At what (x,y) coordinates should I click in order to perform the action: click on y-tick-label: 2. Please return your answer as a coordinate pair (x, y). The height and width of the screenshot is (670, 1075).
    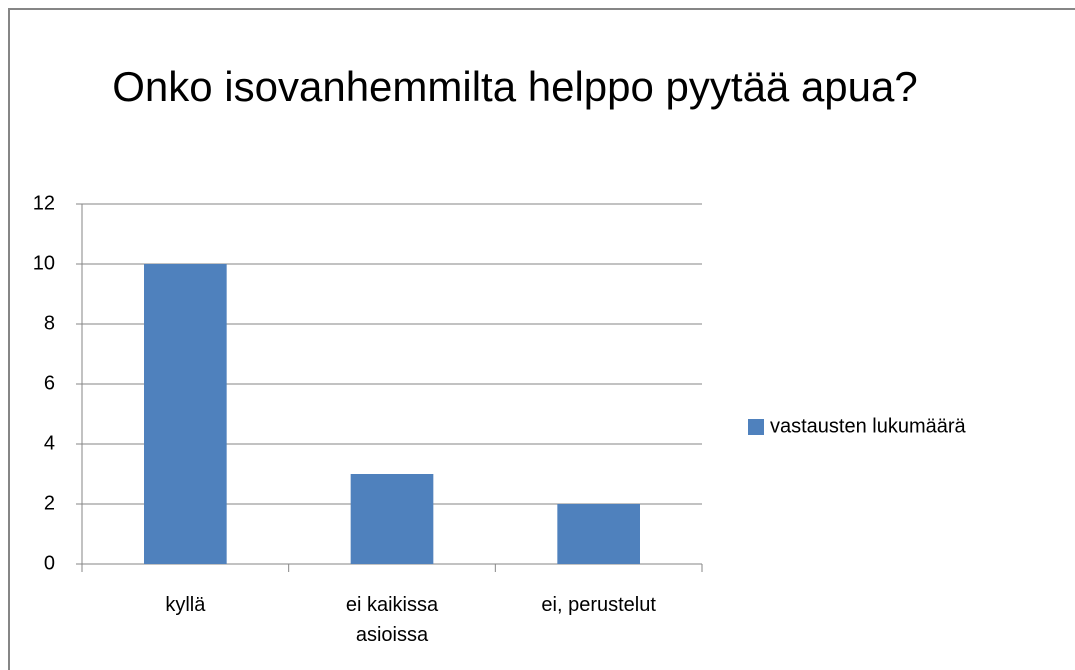
    Looking at the image, I should click on (49, 503).